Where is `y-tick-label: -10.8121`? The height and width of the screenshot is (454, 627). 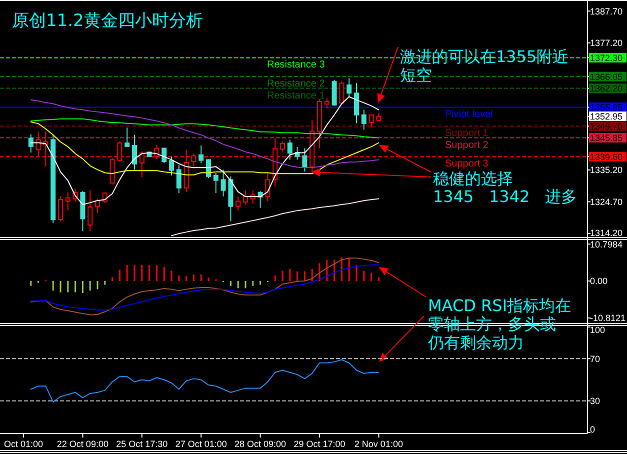 y-tick-label: -10.8121 is located at coordinates (608, 318).